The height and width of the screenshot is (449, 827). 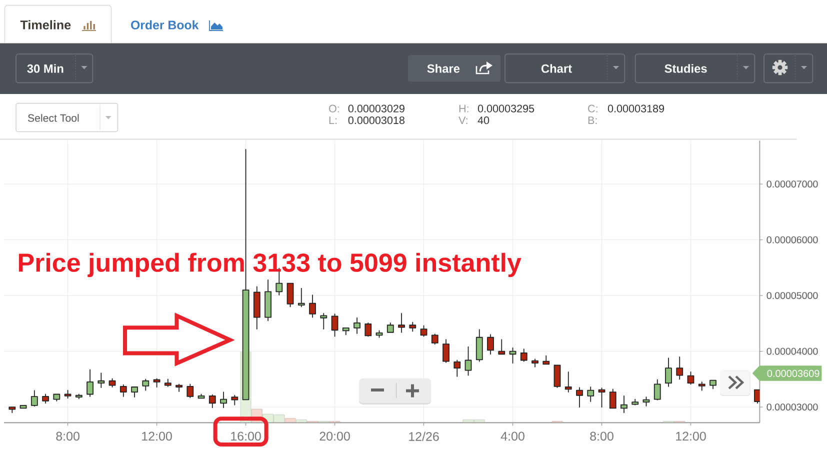 What do you see at coordinates (685, 68) in the screenshot?
I see `text: Studies` at bounding box center [685, 68].